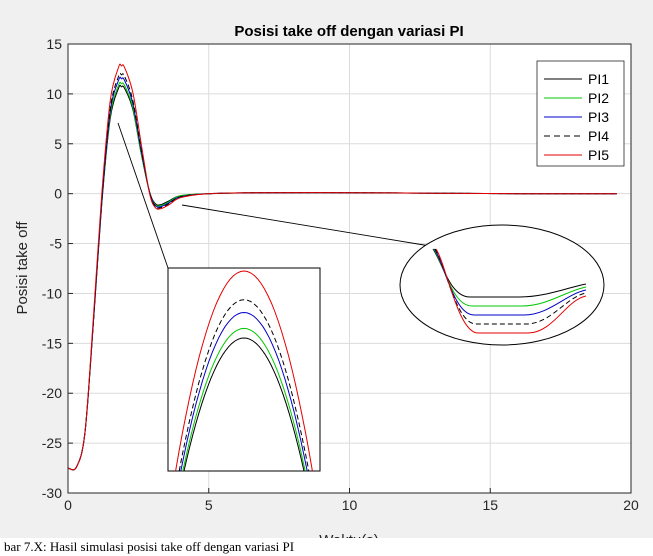  What do you see at coordinates (52, 293) in the screenshot?
I see `y-tick-label: -10` at bounding box center [52, 293].